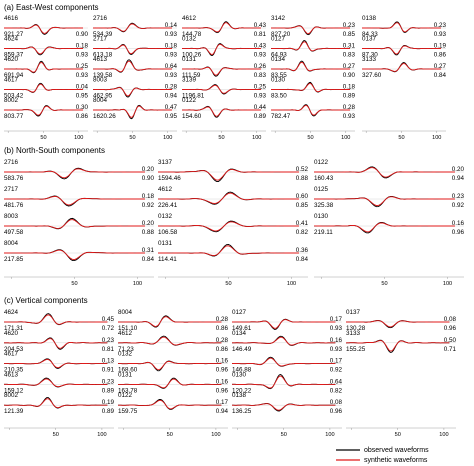  I want to click on variance-reduction-label: 0.14, so click(171, 25).